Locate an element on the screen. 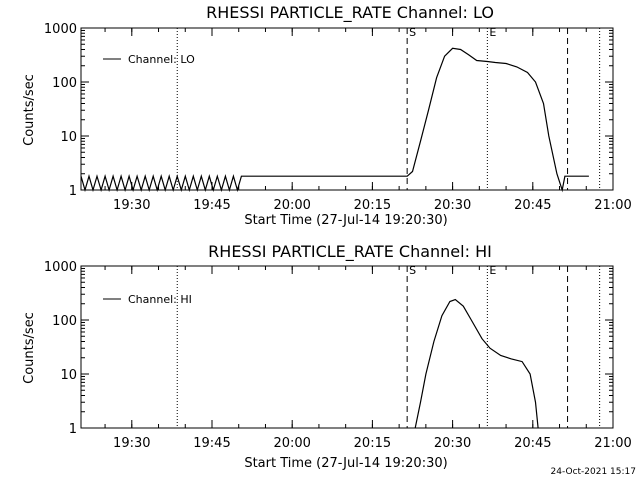 This screenshot has width=640, height=480. series-line is located at coordinates (476, 363).